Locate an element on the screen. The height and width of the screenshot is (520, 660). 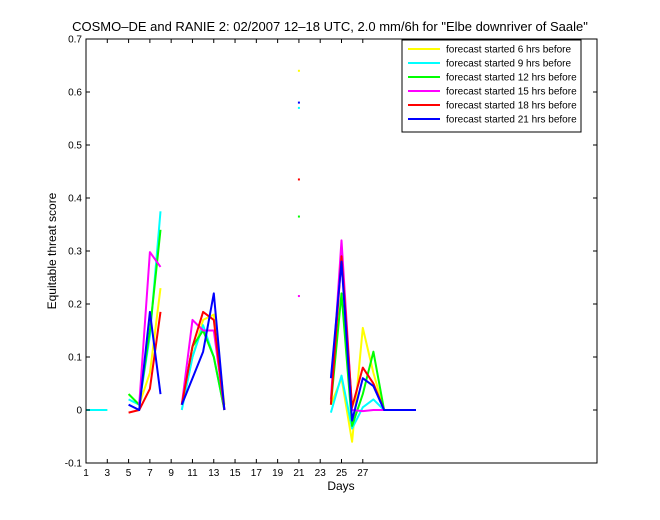
legend-label-1: forecast started 6 hrs before is located at coordinates (509, 50).